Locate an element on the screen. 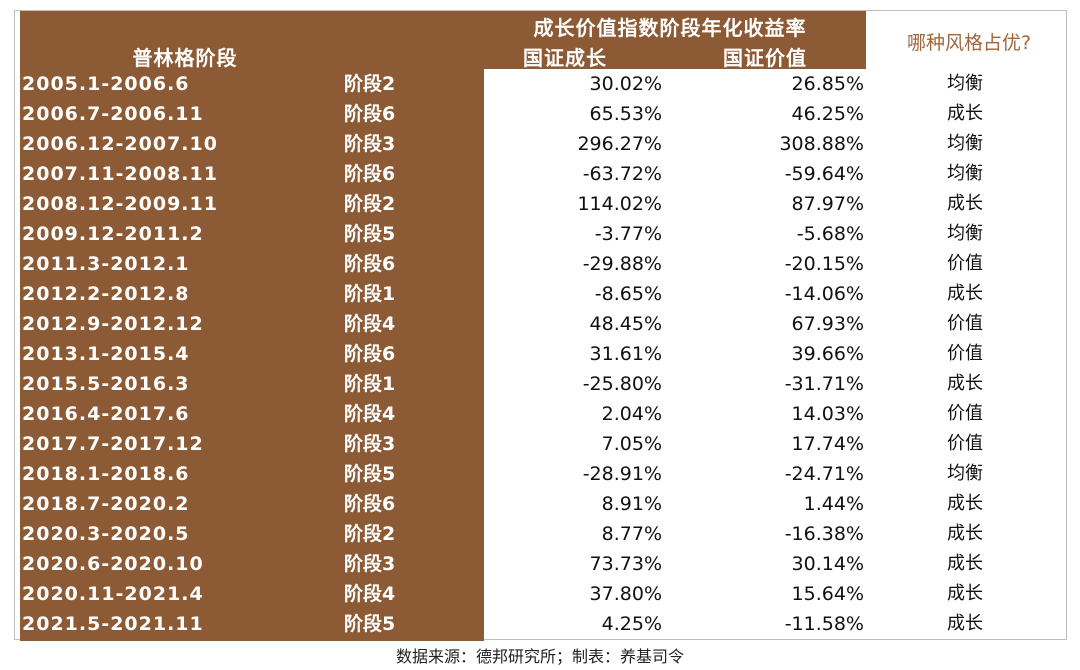  growth-return-cell: 4.25% is located at coordinates (631, 624).